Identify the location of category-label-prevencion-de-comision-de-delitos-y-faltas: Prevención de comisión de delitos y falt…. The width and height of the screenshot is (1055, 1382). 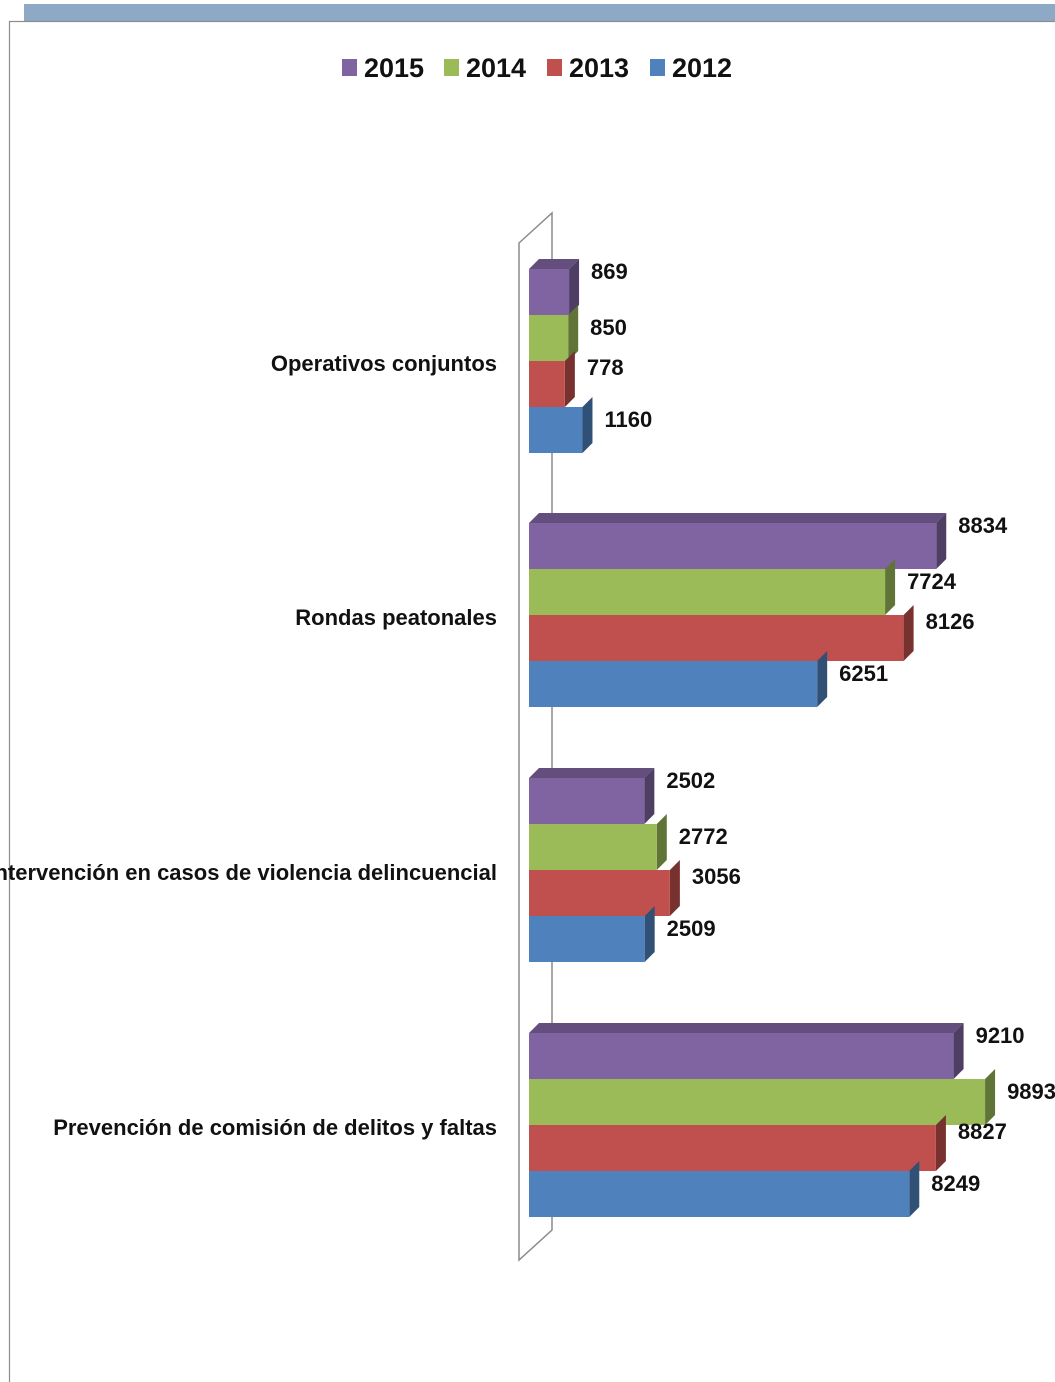
(275, 1127).